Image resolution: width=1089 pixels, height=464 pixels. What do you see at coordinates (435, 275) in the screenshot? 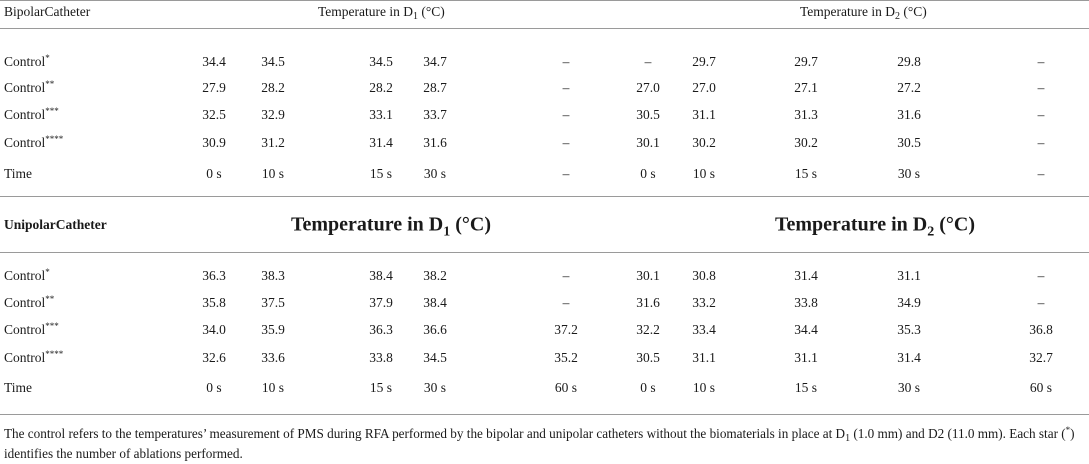
I see `table-cell: 38.2` at bounding box center [435, 275].